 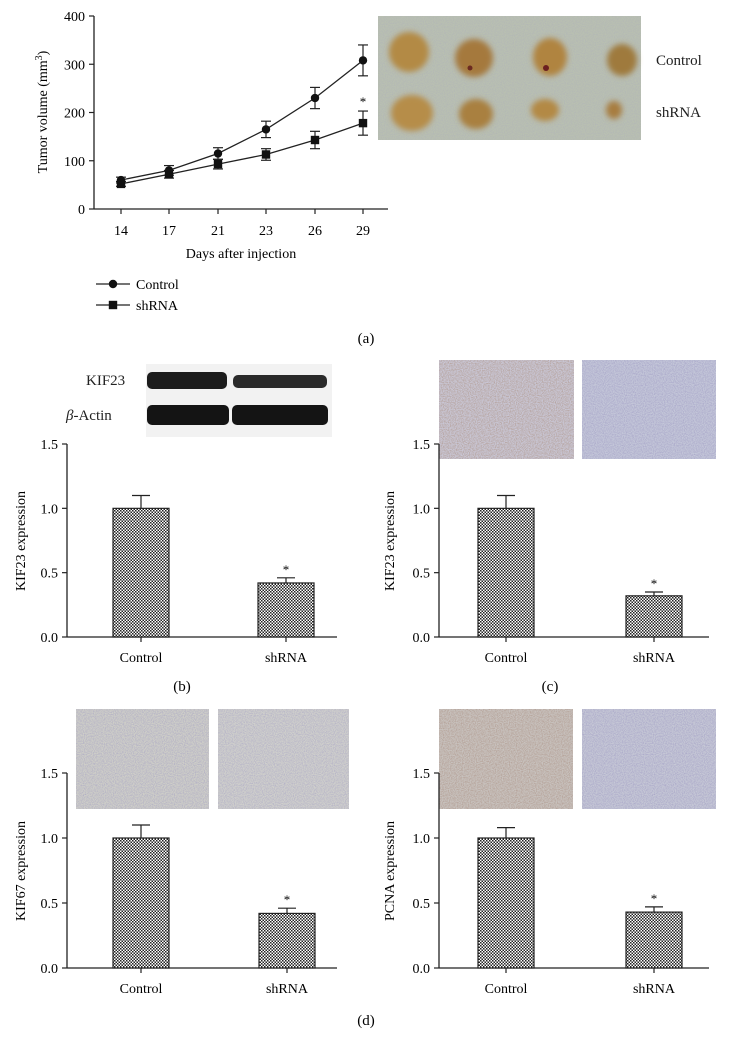 I want to click on x-tick-label: 29, so click(x=363, y=231).